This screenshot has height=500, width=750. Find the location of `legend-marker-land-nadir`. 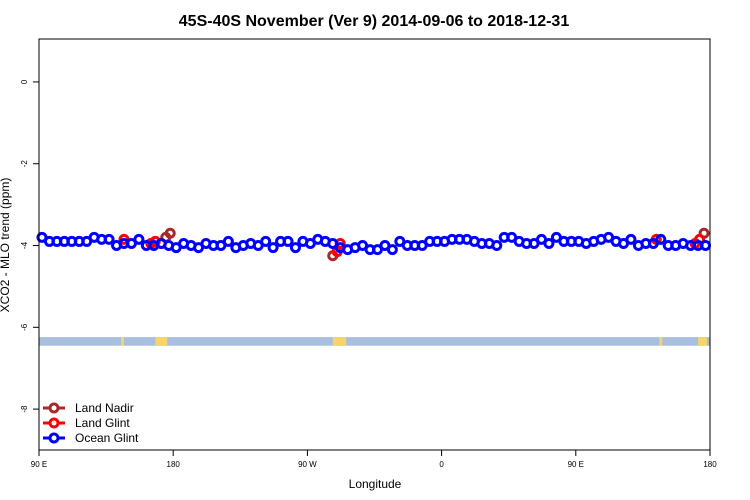

legend-marker-land-nadir is located at coordinates (54, 408).